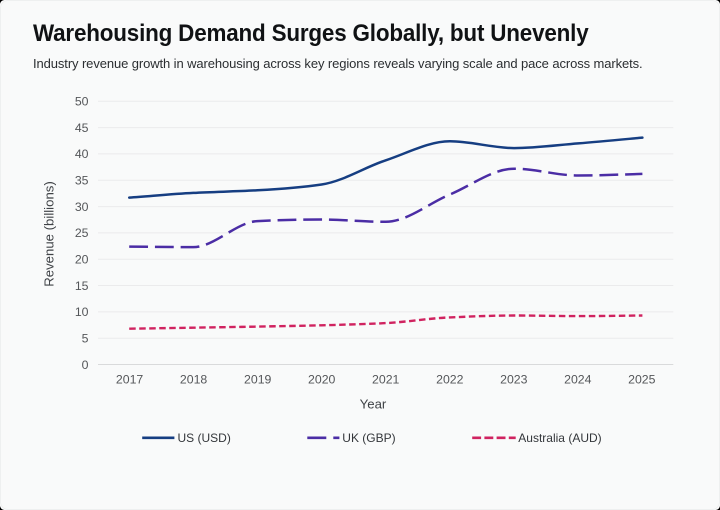 The height and width of the screenshot is (510, 720). I want to click on svg-text: 2023, so click(514, 380).